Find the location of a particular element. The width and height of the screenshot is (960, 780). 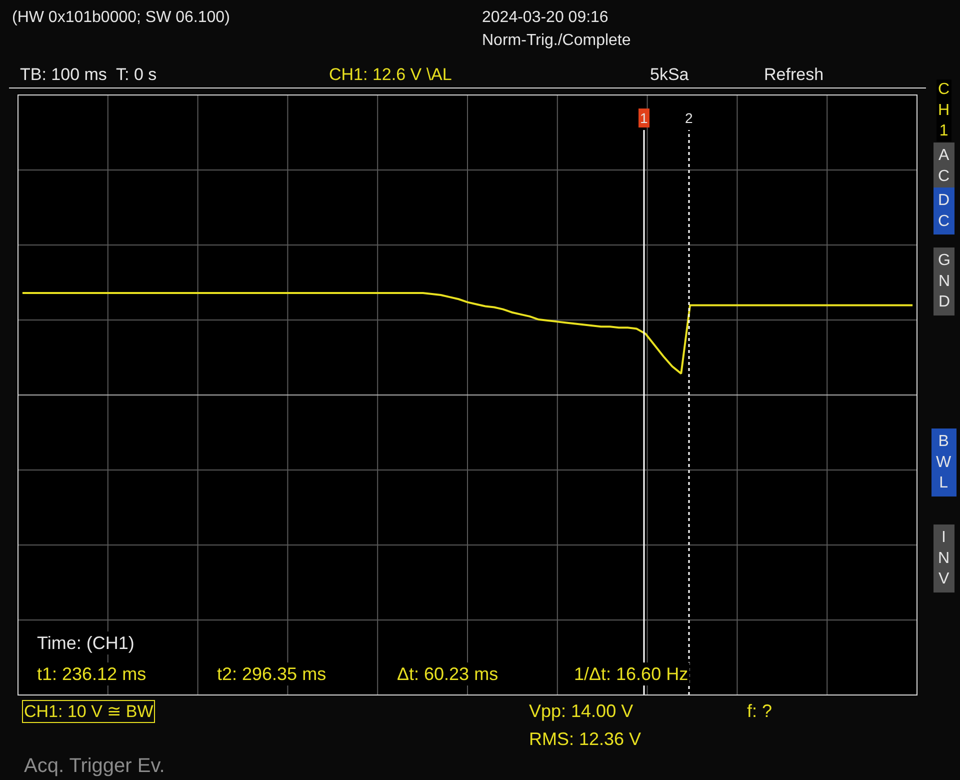

text: Acq. Trigger Ev. is located at coordinates (94, 766).